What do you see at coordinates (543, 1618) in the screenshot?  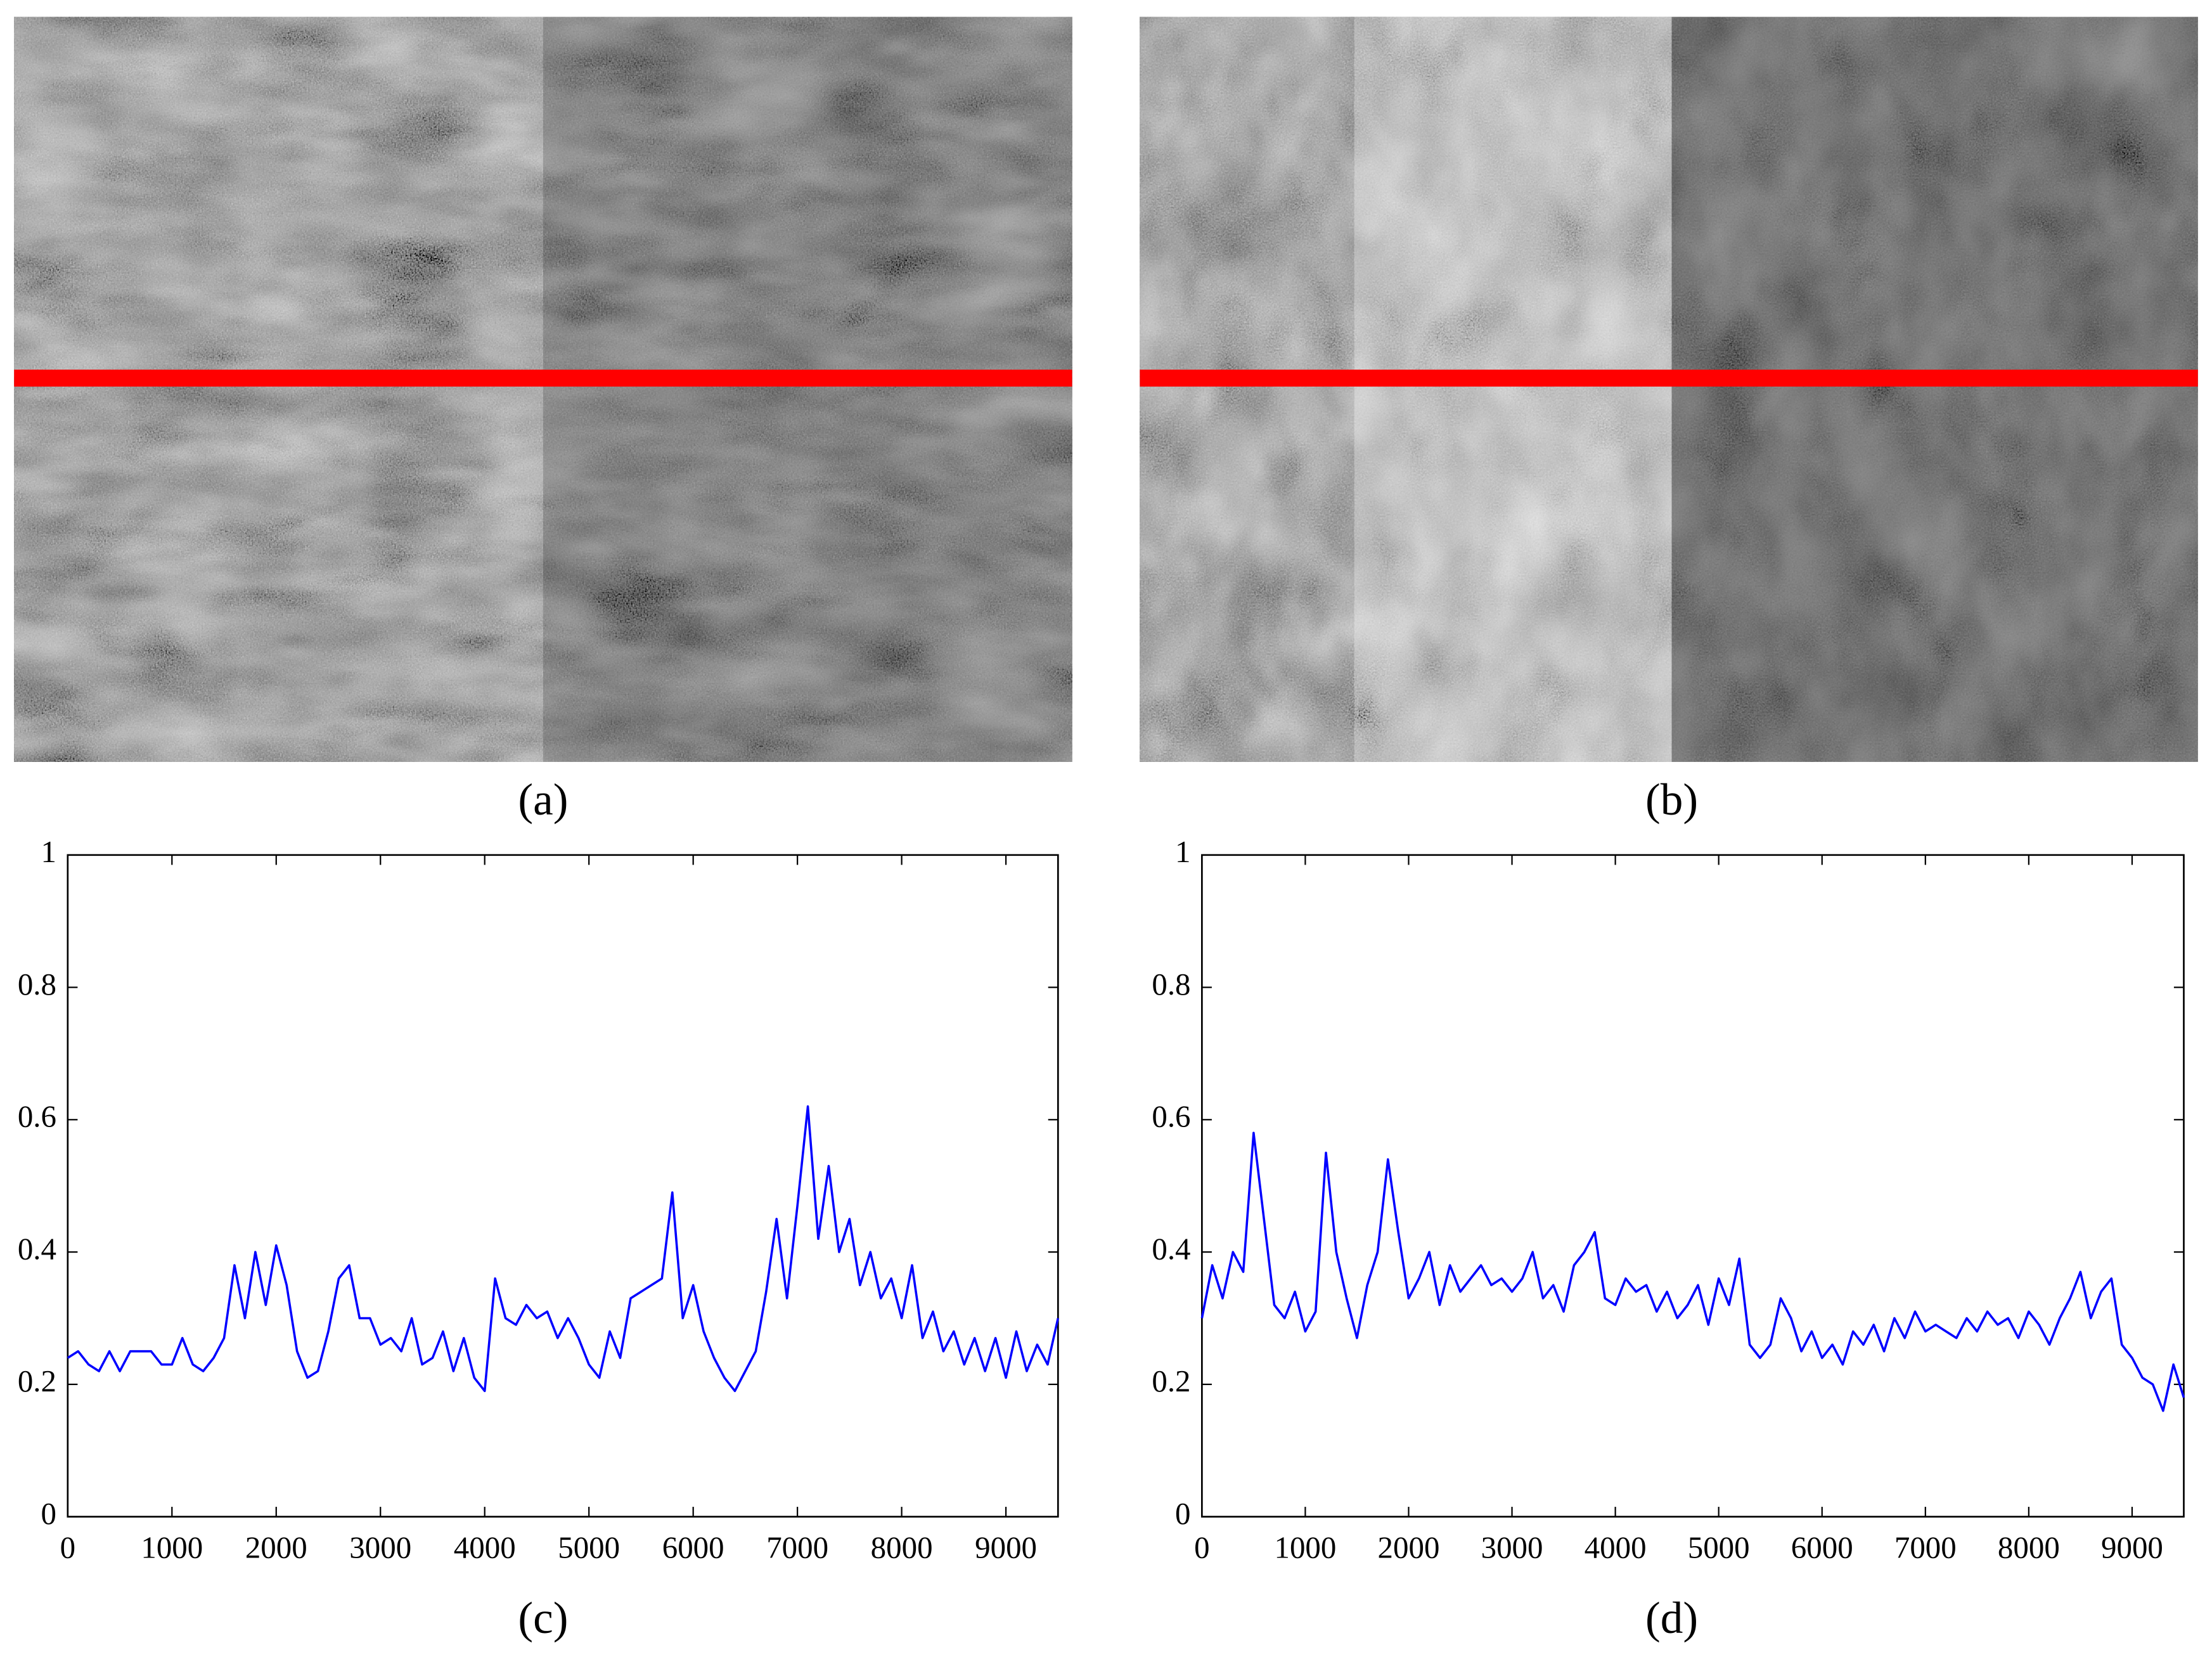 I see `panel-caption: (c)` at bounding box center [543, 1618].